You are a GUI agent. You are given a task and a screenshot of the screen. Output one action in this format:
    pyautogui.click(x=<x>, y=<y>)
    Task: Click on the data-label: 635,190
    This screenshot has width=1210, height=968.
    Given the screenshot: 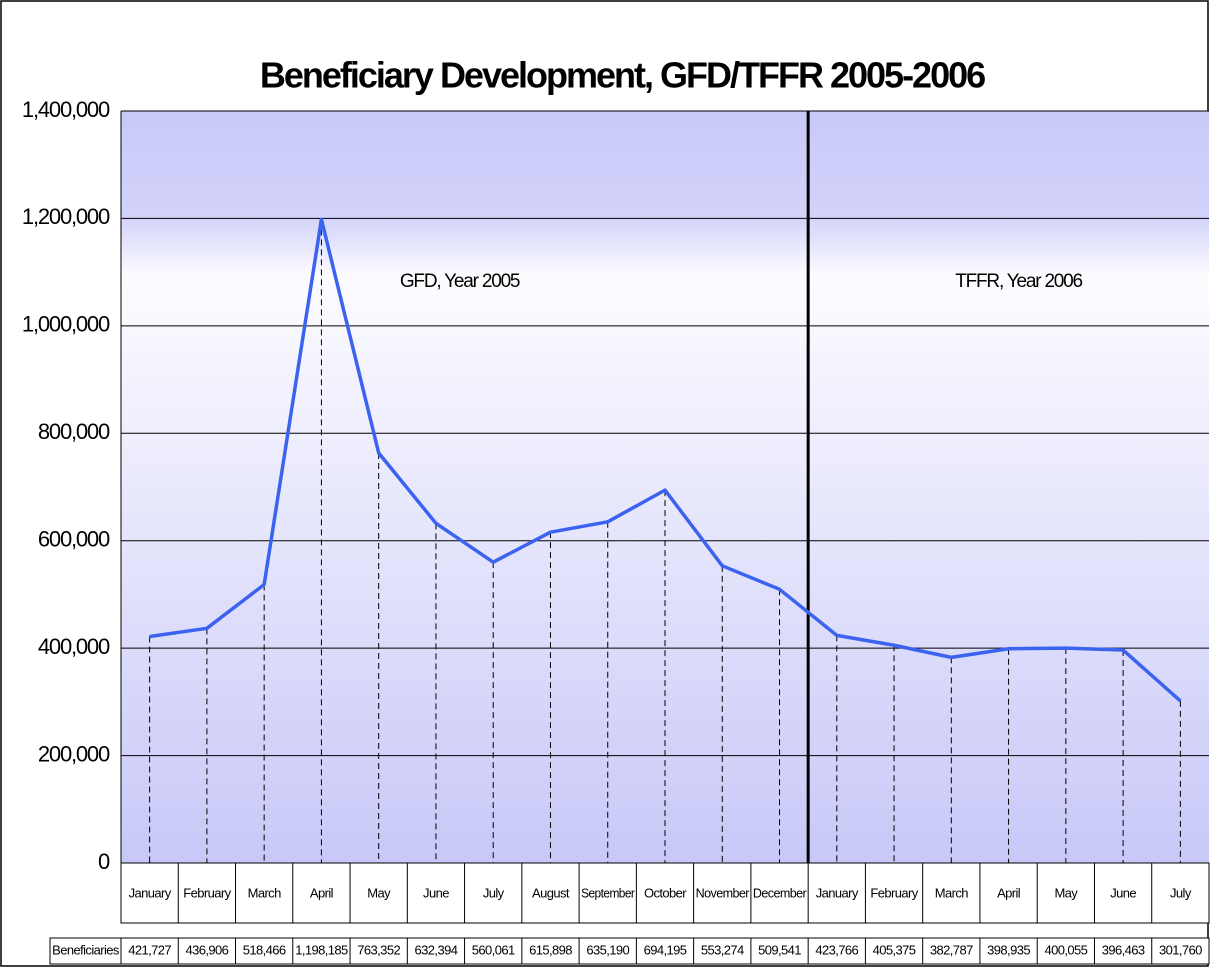 What is the action you would take?
    pyautogui.click(x=607, y=949)
    